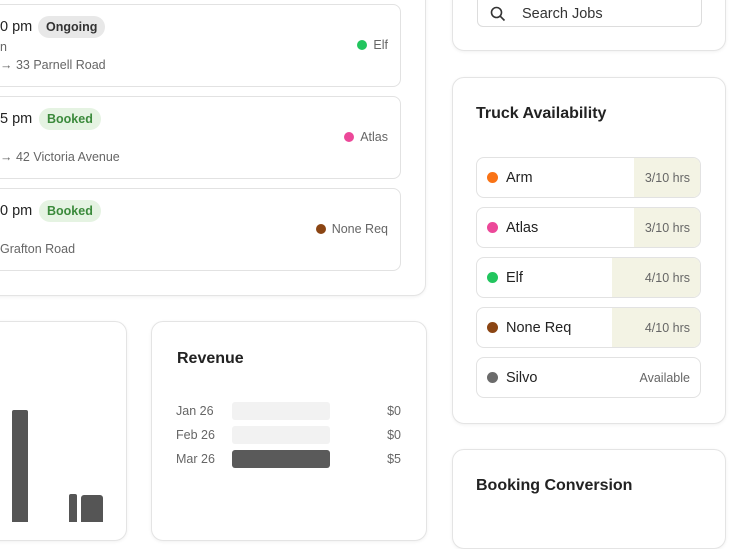 The height and width of the screenshot is (549, 748). I want to click on chart-card, so click(63, 431).